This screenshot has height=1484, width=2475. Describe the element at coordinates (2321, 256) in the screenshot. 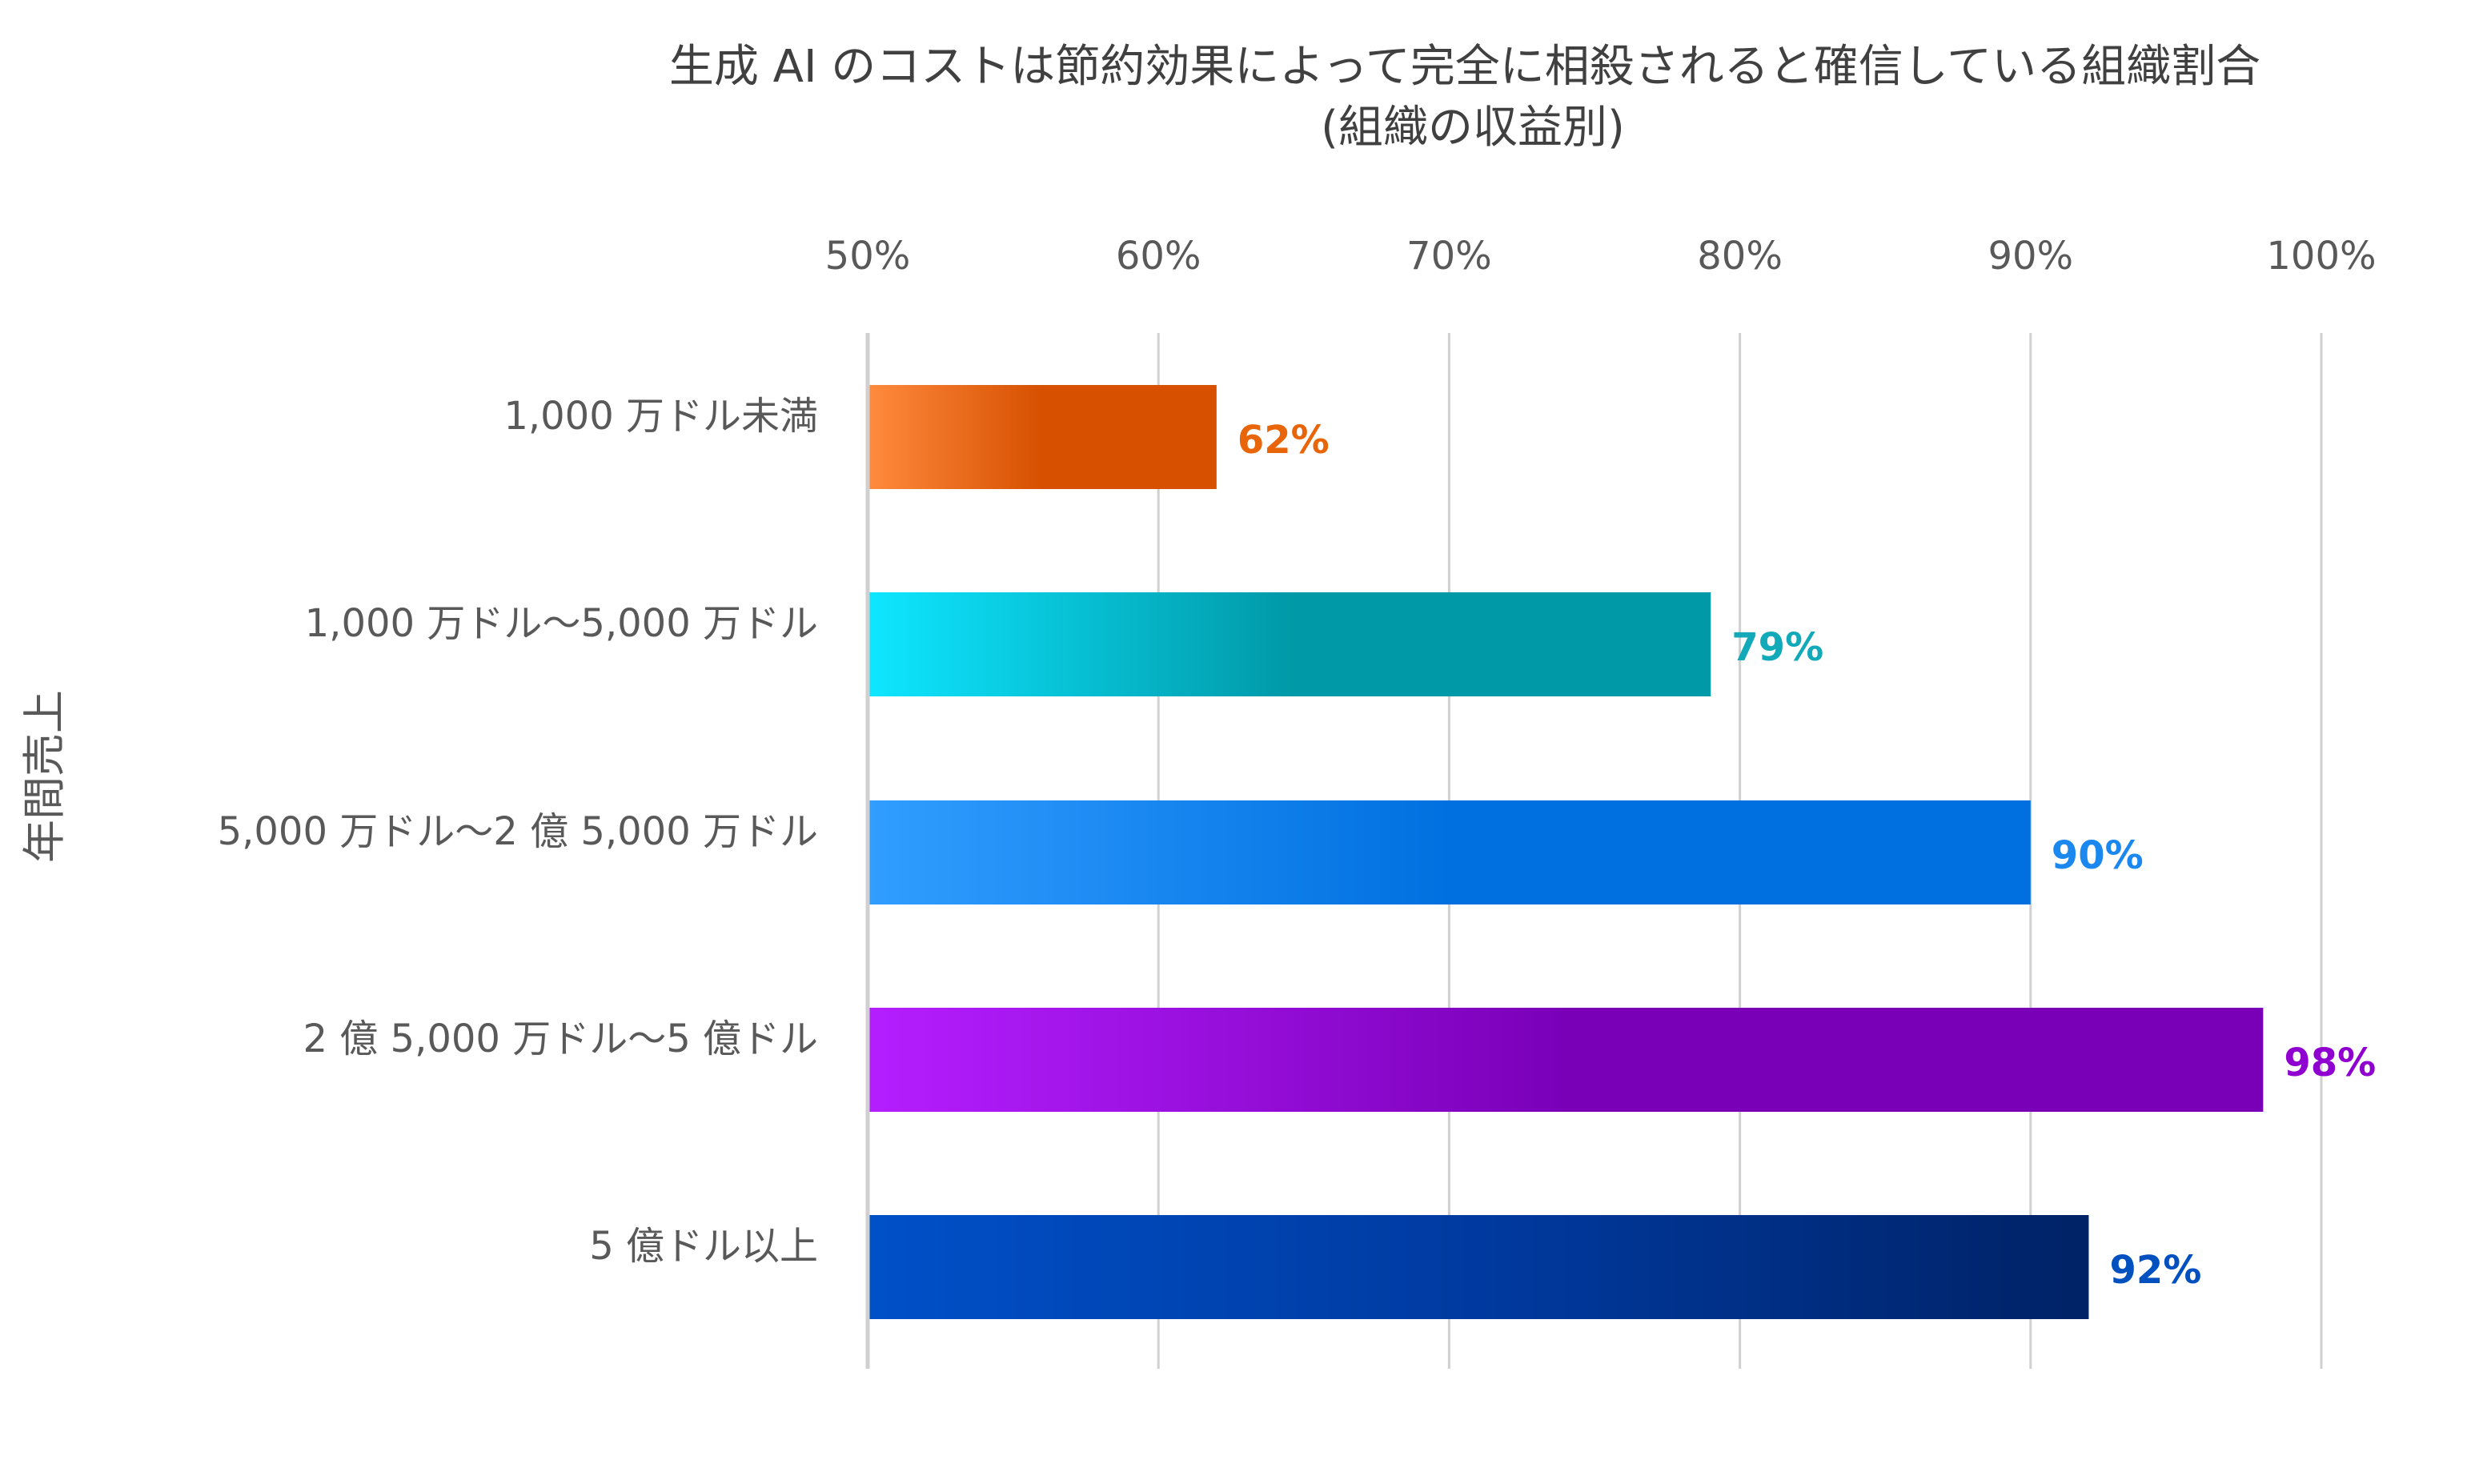

I see `x-tick-label: 100%` at that location.